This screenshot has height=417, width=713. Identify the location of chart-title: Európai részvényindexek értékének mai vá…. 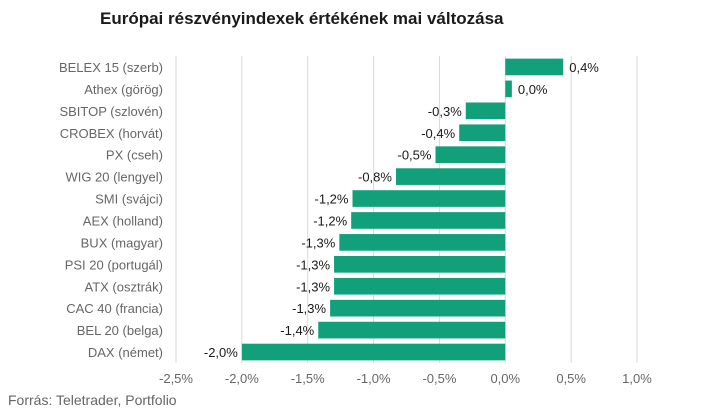
(302, 18).